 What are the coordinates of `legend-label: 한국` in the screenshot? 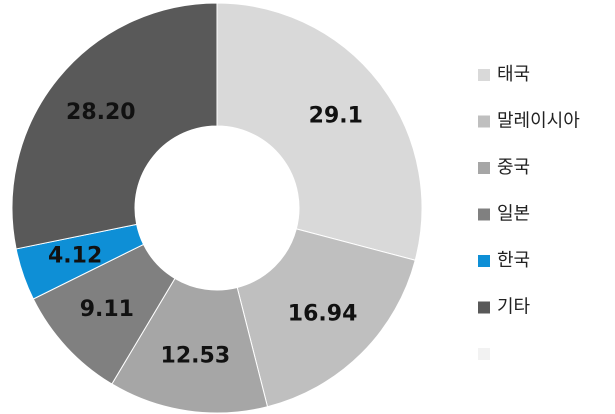 It's located at (513, 260).